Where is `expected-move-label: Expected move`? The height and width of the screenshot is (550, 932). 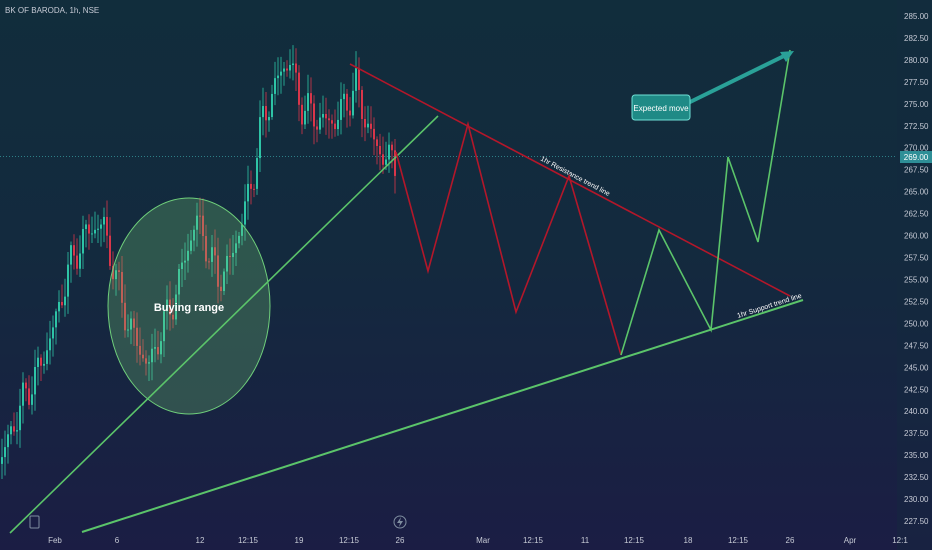 expected-move-label: Expected move is located at coordinates (661, 108).